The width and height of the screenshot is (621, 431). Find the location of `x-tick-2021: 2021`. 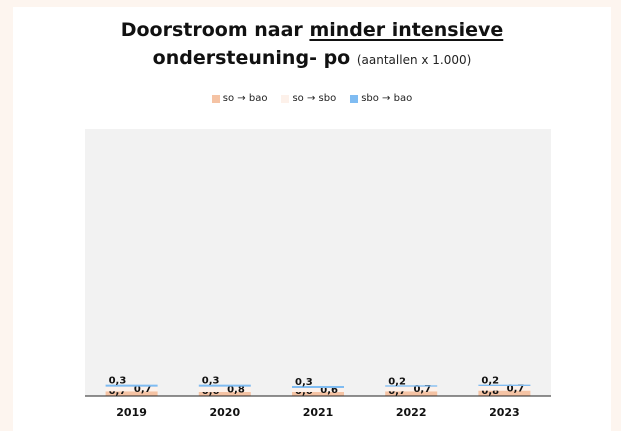

x-tick-2021: 2021 is located at coordinates (318, 412).